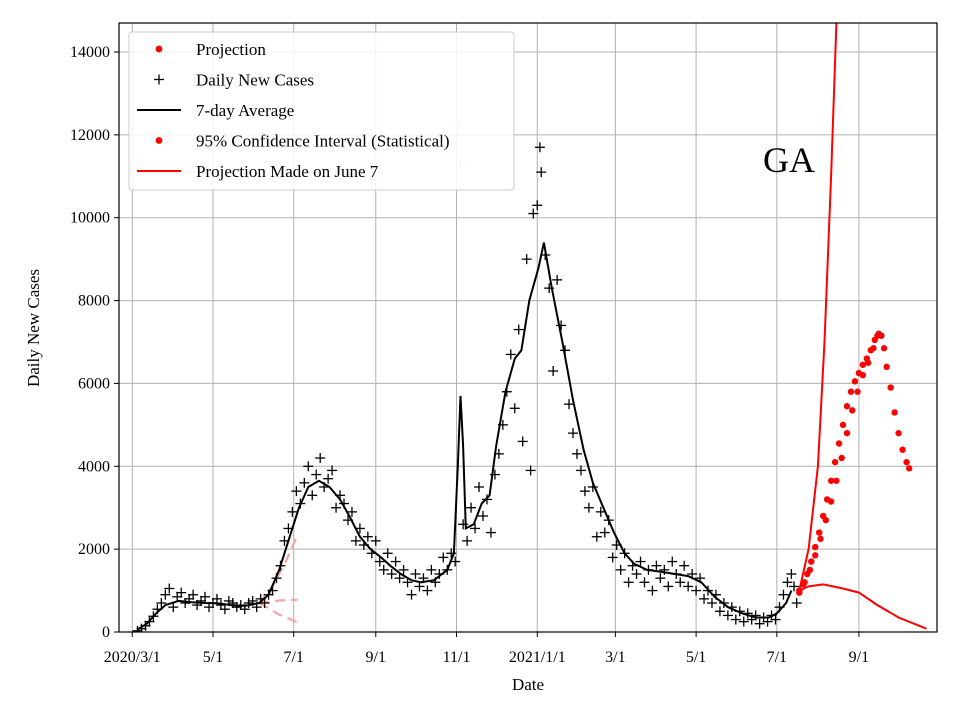 Image resolution: width=960 pixels, height=725 pixels. Describe the element at coordinates (789, 160) in the screenshot. I see `state-annotation: GA` at that location.